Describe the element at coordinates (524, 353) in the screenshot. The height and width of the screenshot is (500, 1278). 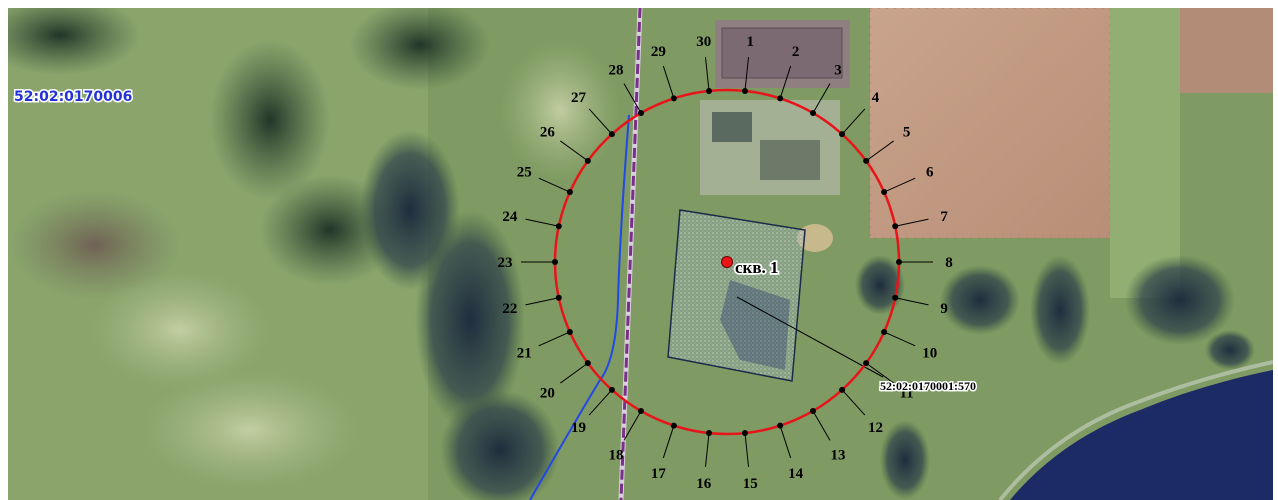
I see `ring-point-label-21: 21` at that location.